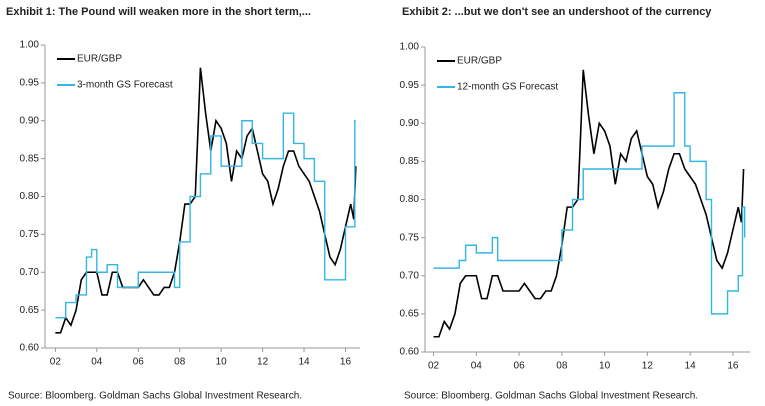  What do you see at coordinates (125, 85) in the screenshot?
I see `legend-label: 3-month GS Forecast` at bounding box center [125, 85].